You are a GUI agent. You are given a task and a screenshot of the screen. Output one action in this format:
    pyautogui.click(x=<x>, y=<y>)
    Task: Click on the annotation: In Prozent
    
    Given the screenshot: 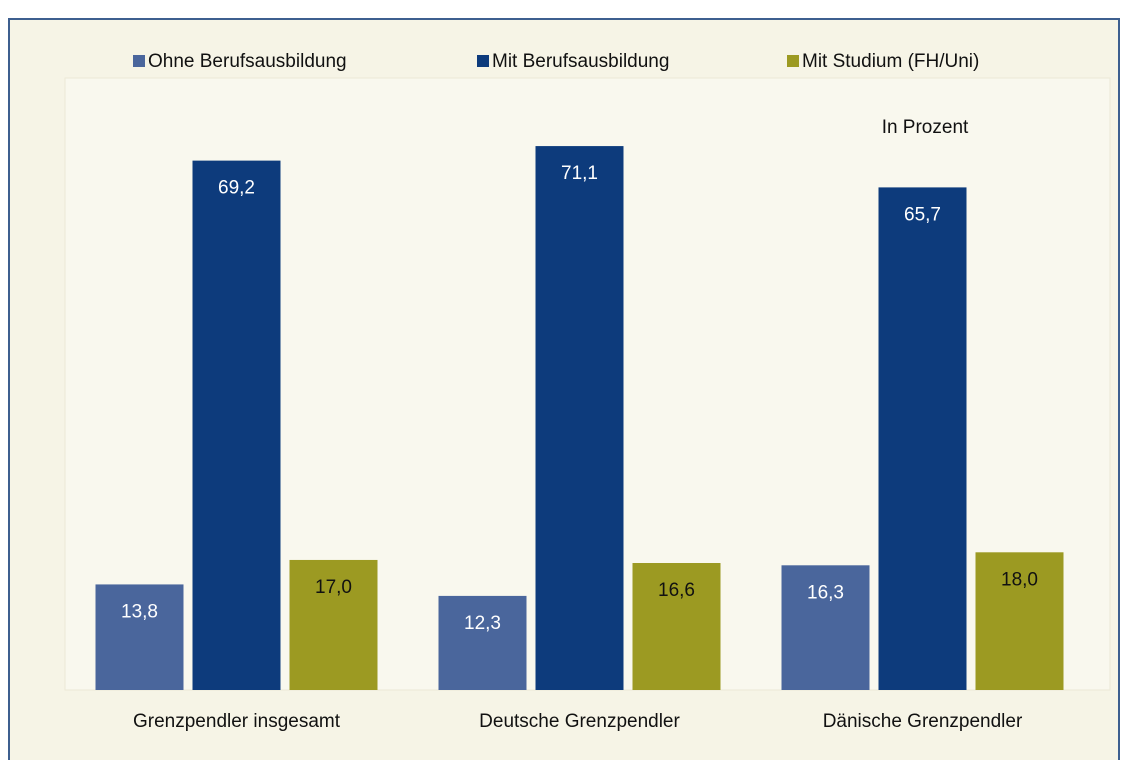 What is the action you would take?
    pyautogui.click(x=925, y=127)
    